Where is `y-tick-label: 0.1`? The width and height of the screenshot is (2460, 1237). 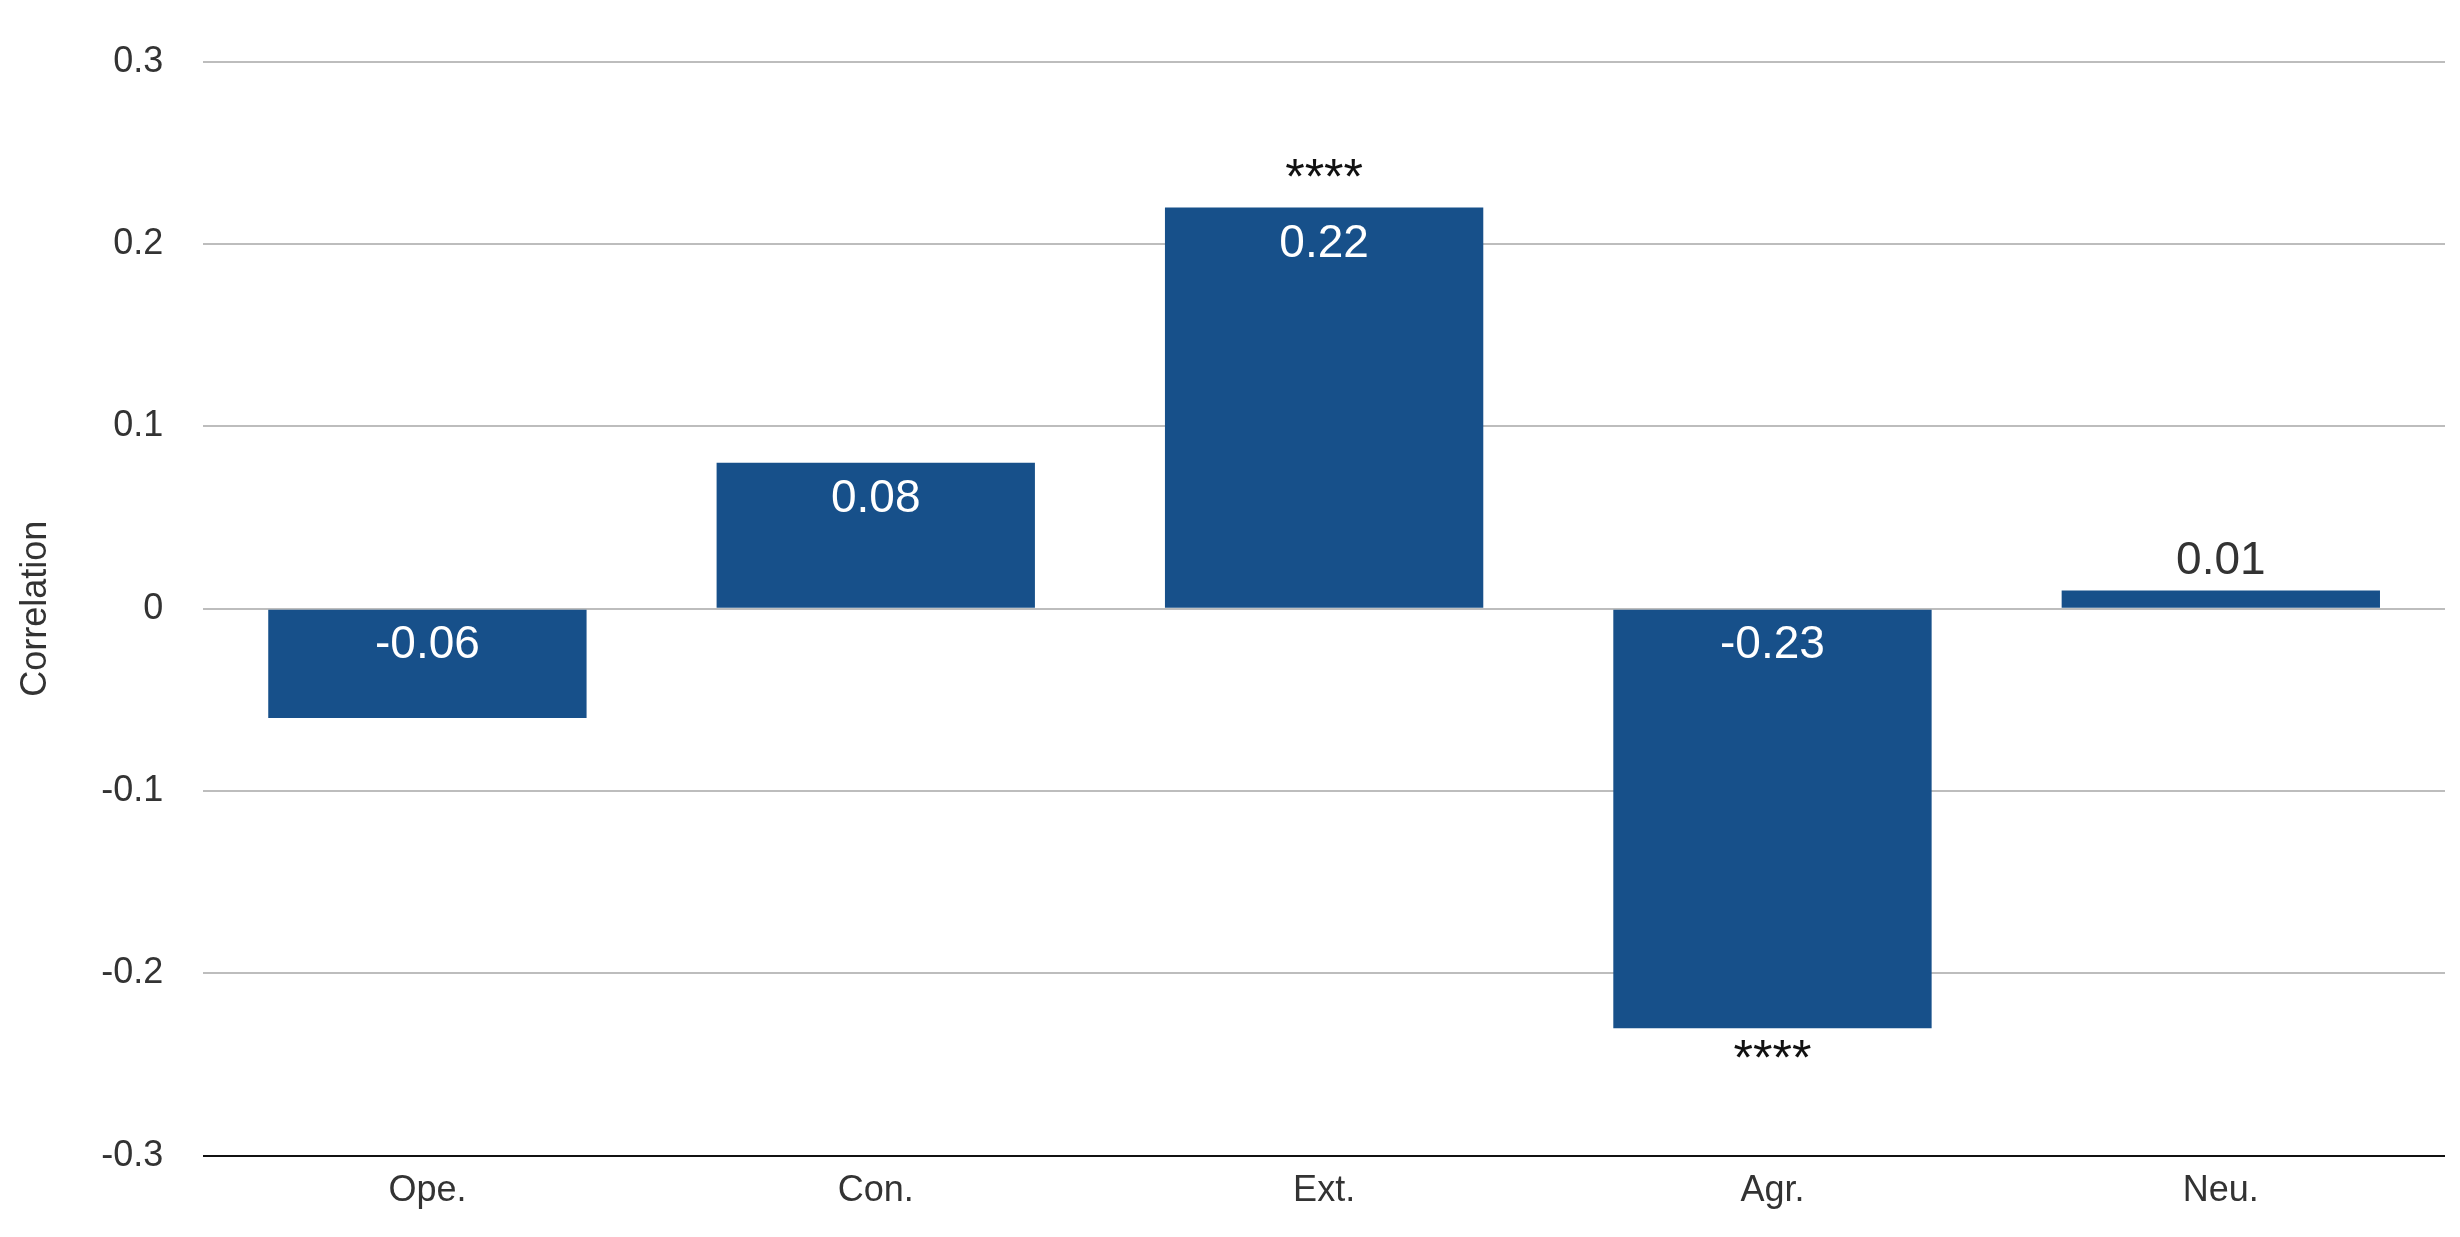 y-tick-label: 0.1 is located at coordinates (138, 424).